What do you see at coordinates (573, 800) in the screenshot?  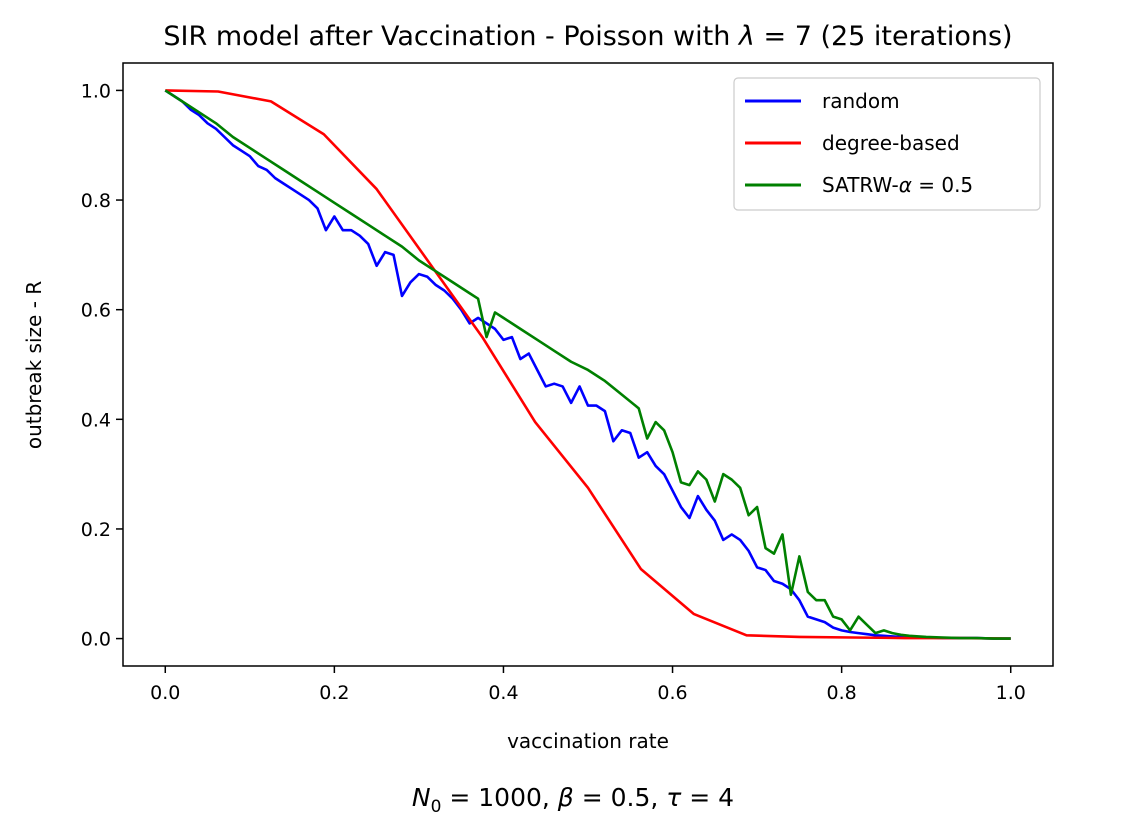 I see `caption: N0 = 1000, β = 0.5, τ = 4` at bounding box center [573, 800].